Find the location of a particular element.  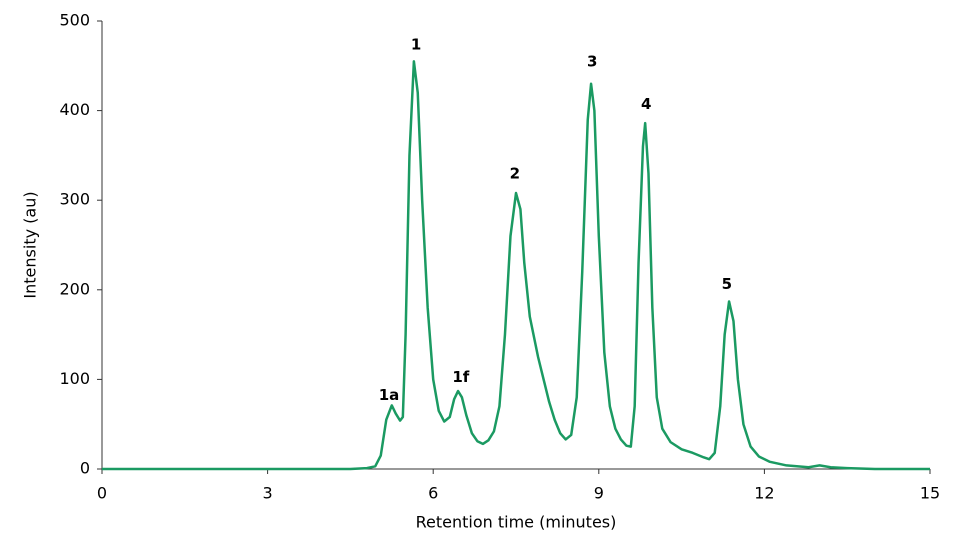

y-tick-label: 400 is located at coordinates (74, 109).